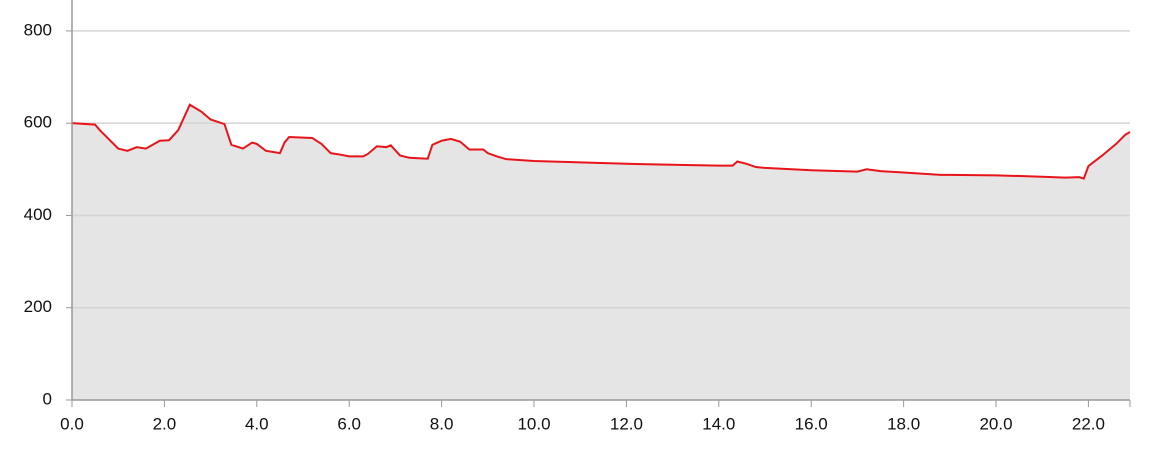  Describe the element at coordinates (533, 423) in the screenshot. I see `x-tick-label: 10.0` at that location.